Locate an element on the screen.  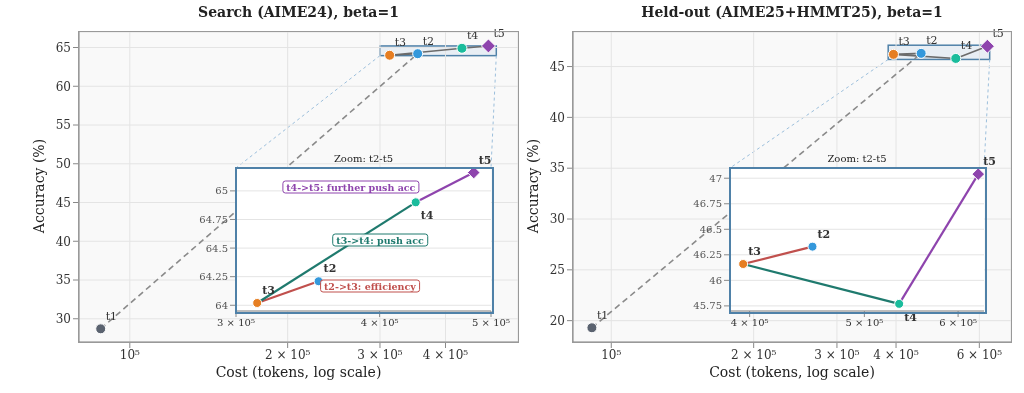
y-tick-label: 25 is located at coordinates (557, 270).